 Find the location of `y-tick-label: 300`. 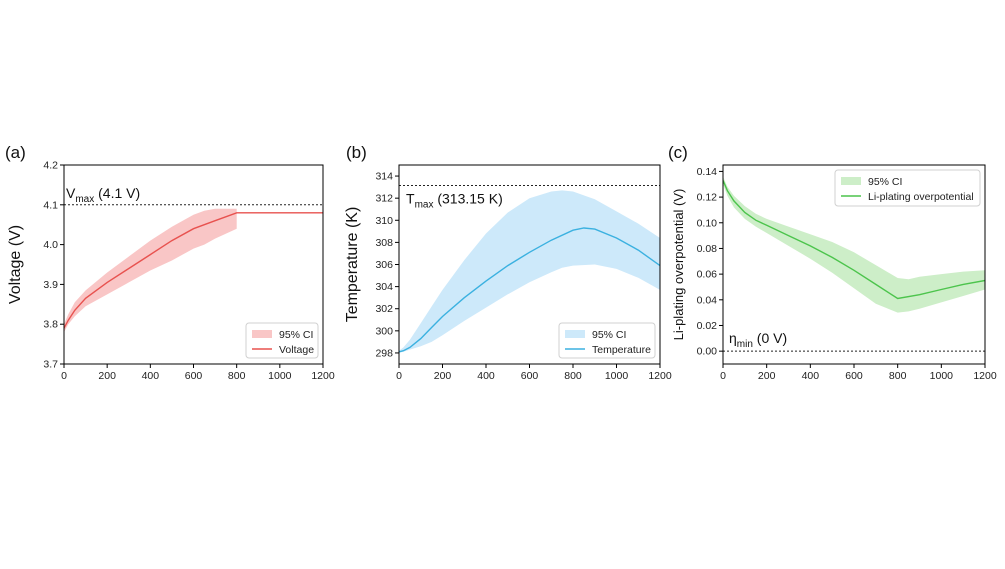

y-tick-label: 300 is located at coordinates (384, 331).